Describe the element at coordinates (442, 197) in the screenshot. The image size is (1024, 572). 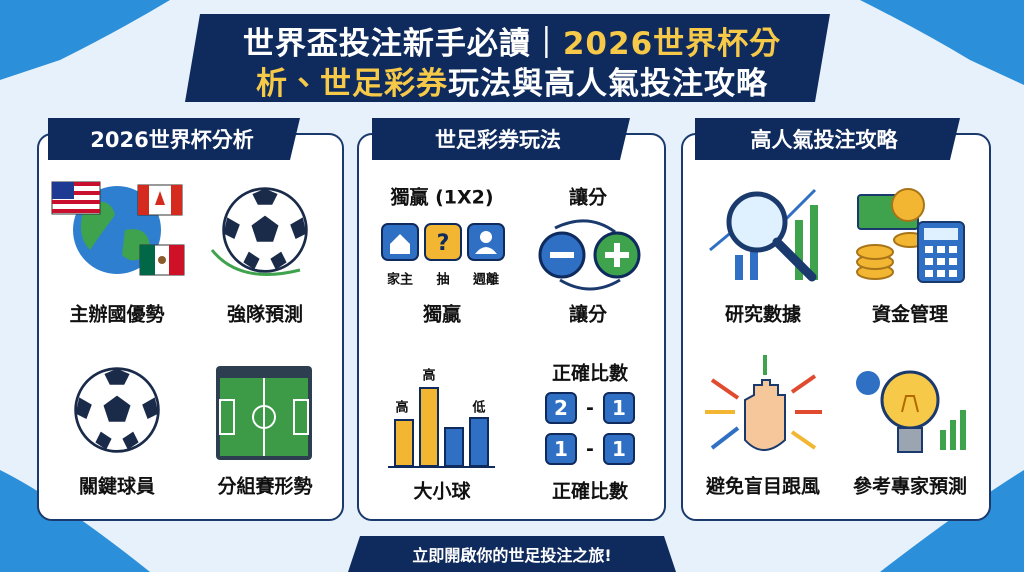
I see `play-heading: 獨贏 (1X2)` at that location.